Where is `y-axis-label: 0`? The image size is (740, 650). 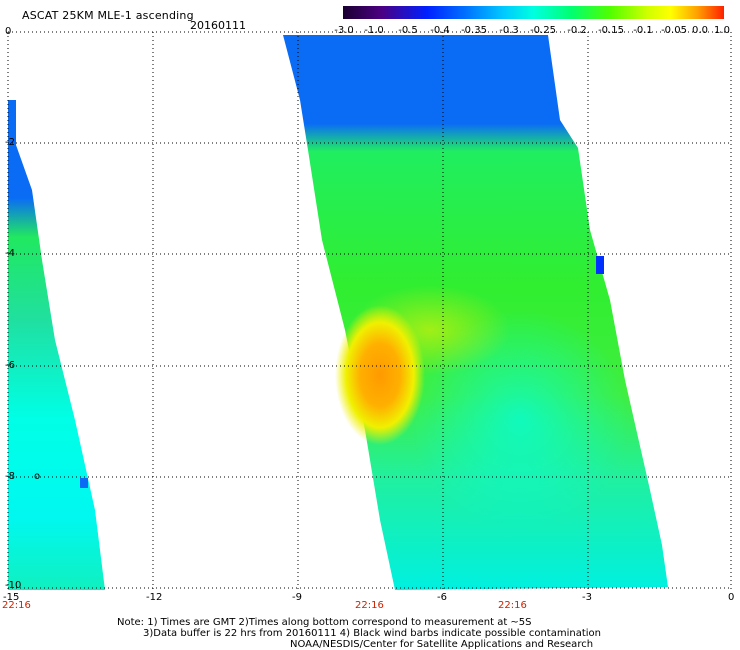 y-axis-label: 0 is located at coordinates (8, 31).